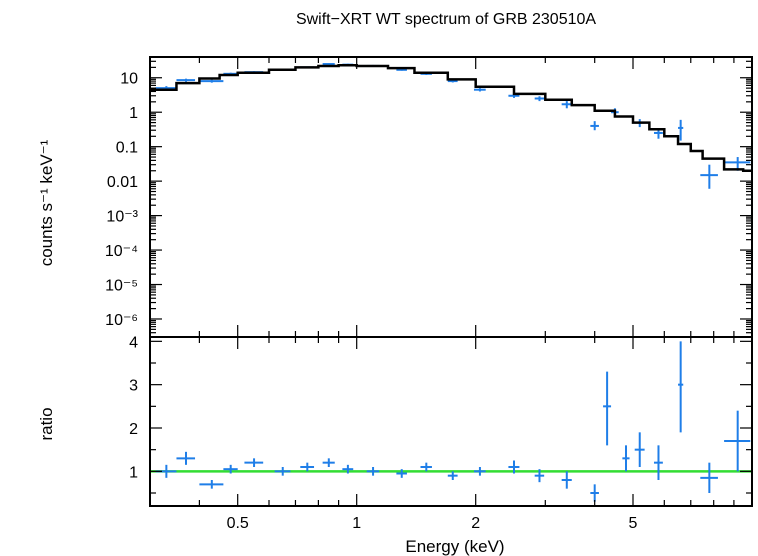 This screenshot has height=556, width=758. What do you see at coordinates (121, 251) in the screenshot?
I see `y-tick-label-0.0001: 10⁻⁴` at bounding box center [121, 251].